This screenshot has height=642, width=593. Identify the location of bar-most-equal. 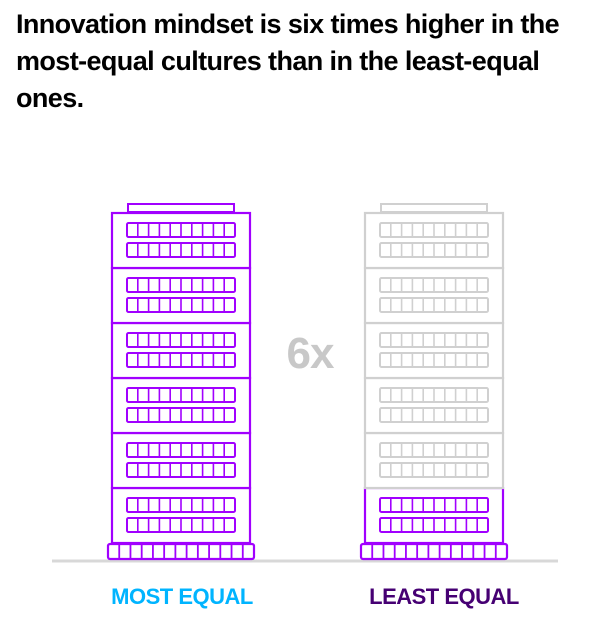
(181, 382).